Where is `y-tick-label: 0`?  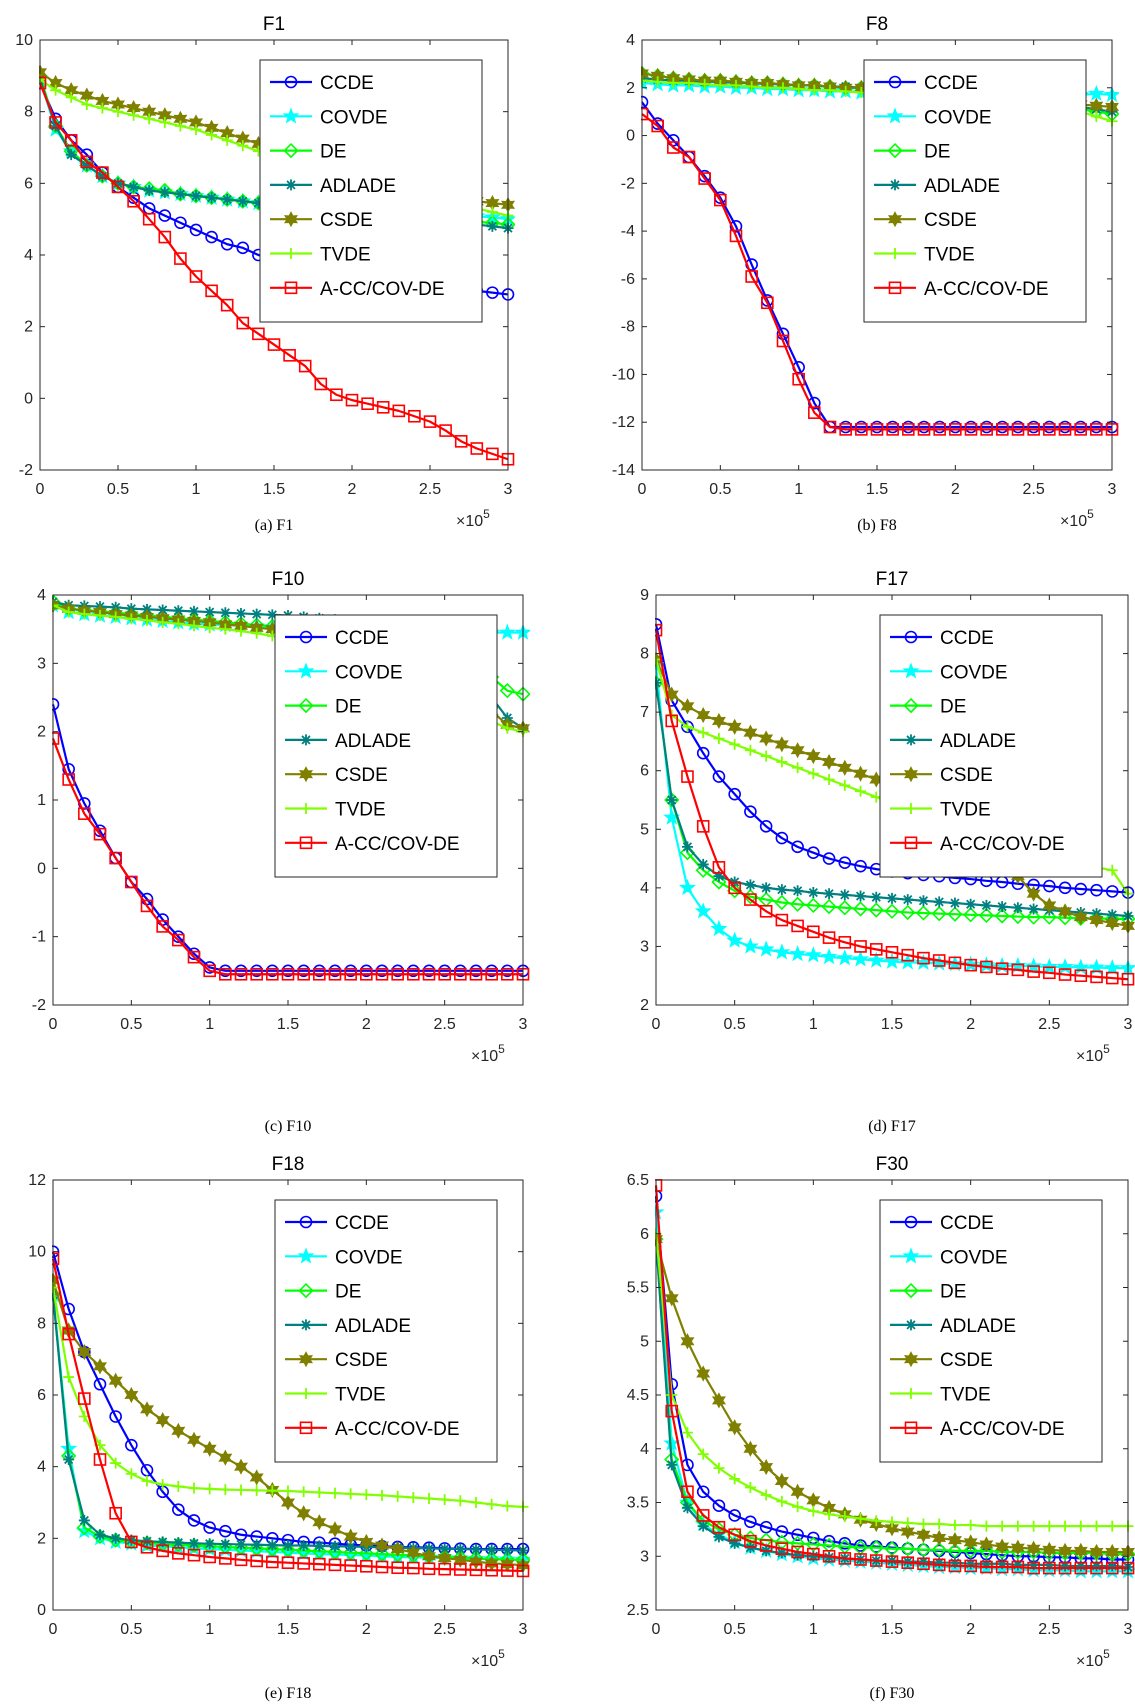 y-tick-label: 0 is located at coordinates (630, 136).